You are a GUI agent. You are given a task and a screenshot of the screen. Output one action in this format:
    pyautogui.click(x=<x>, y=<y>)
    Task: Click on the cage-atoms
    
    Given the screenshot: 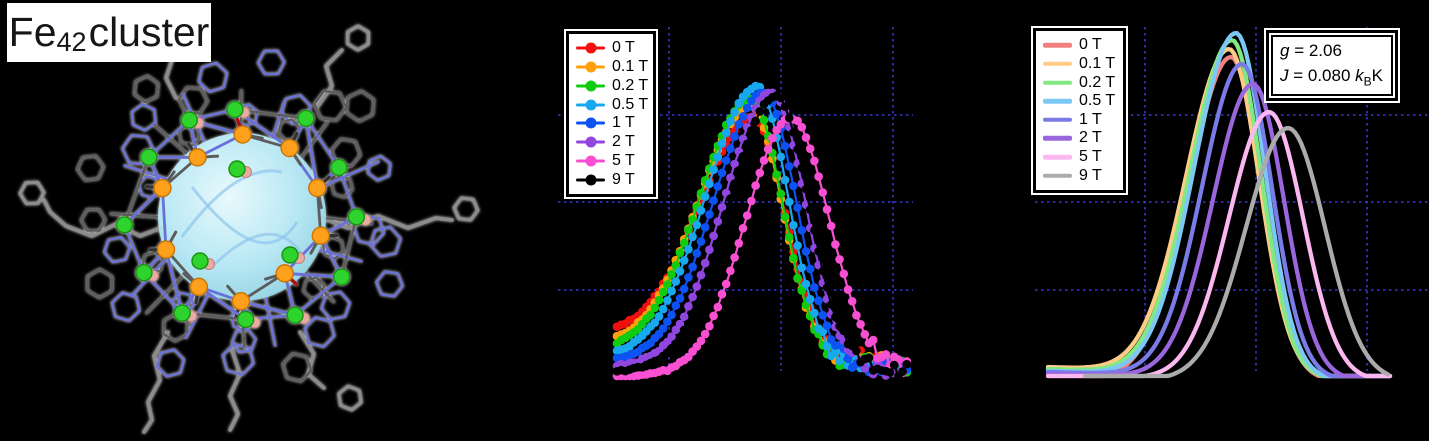 What is the action you would take?
    pyautogui.click(x=243, y=214)
    